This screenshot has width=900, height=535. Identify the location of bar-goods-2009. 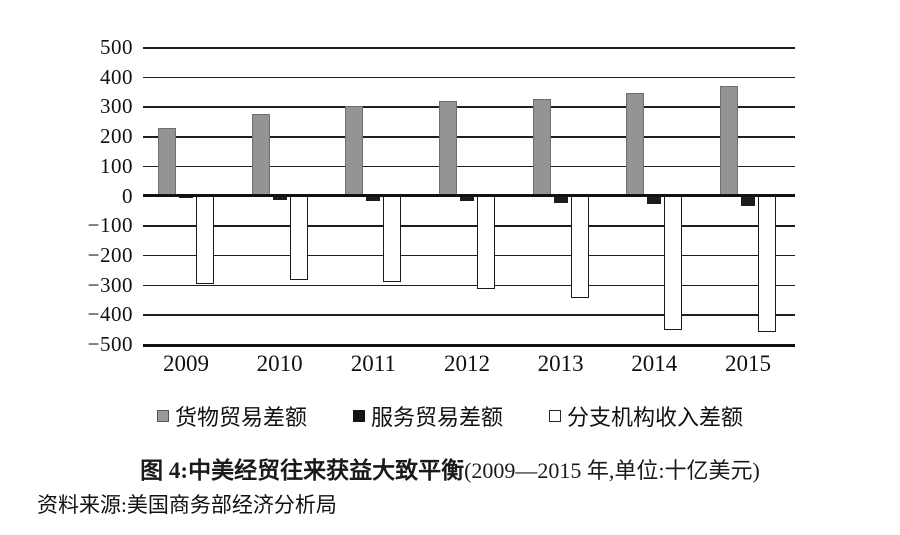
(167, 162).